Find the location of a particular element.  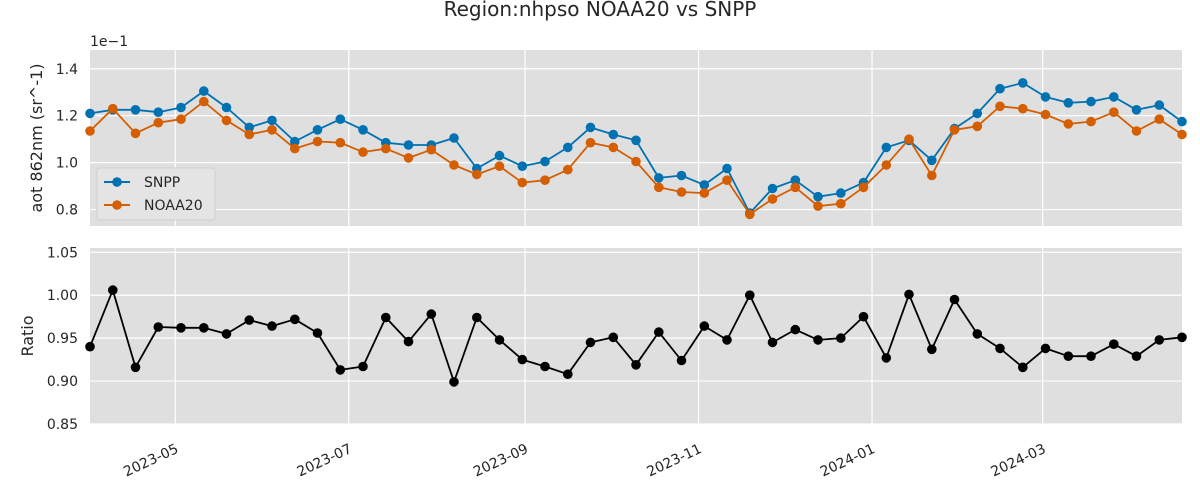

x-tick-label-0: 2023-05 is located at coordinates (151, 460).